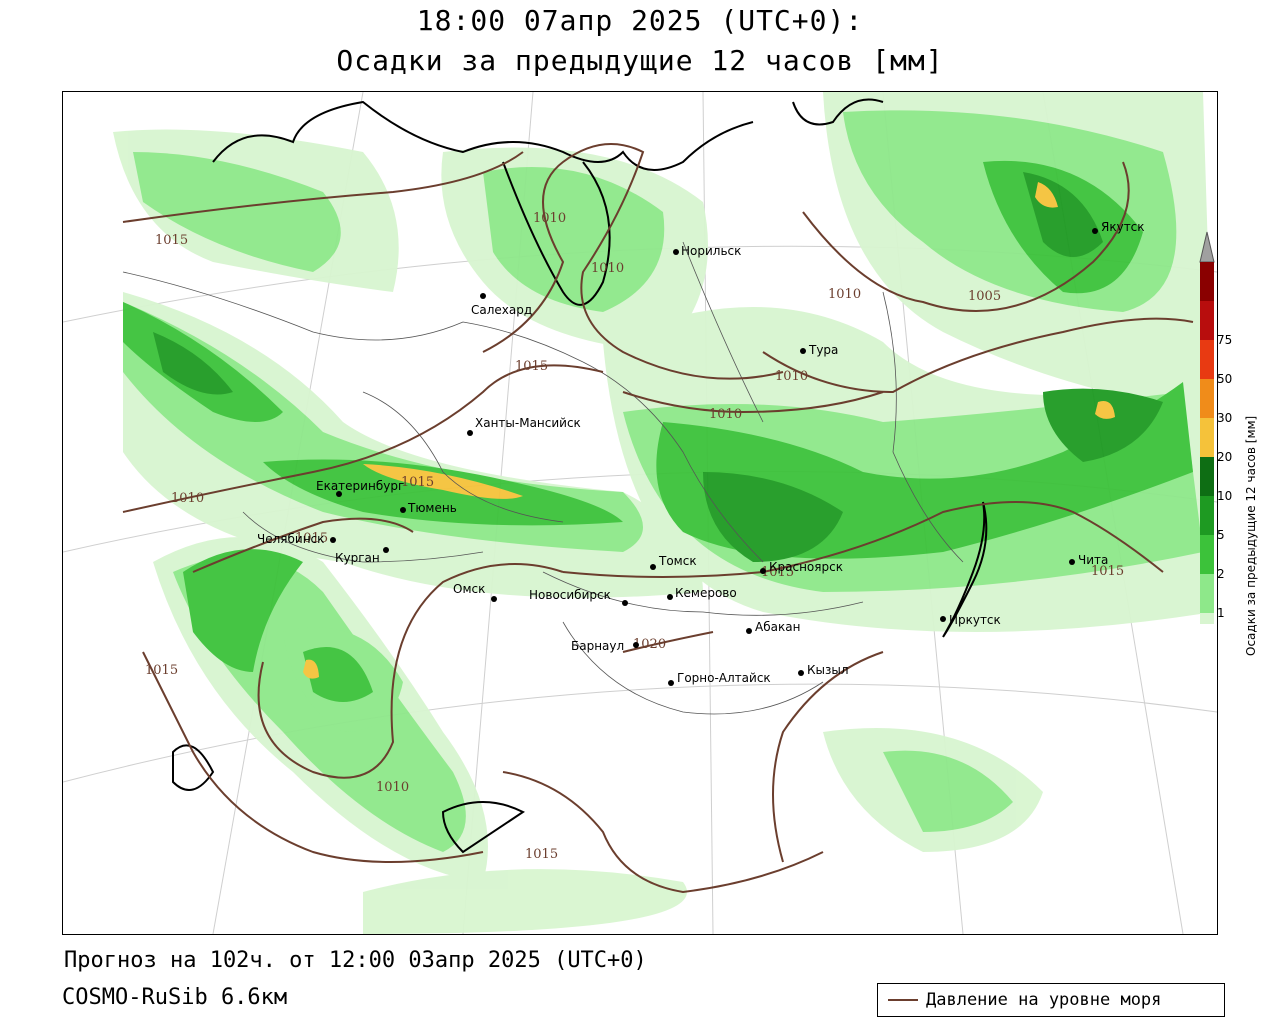 This screenshot has height=1024, width=1280. I want to click on svg-text: Горно-Алтайск, so click(724, 678).